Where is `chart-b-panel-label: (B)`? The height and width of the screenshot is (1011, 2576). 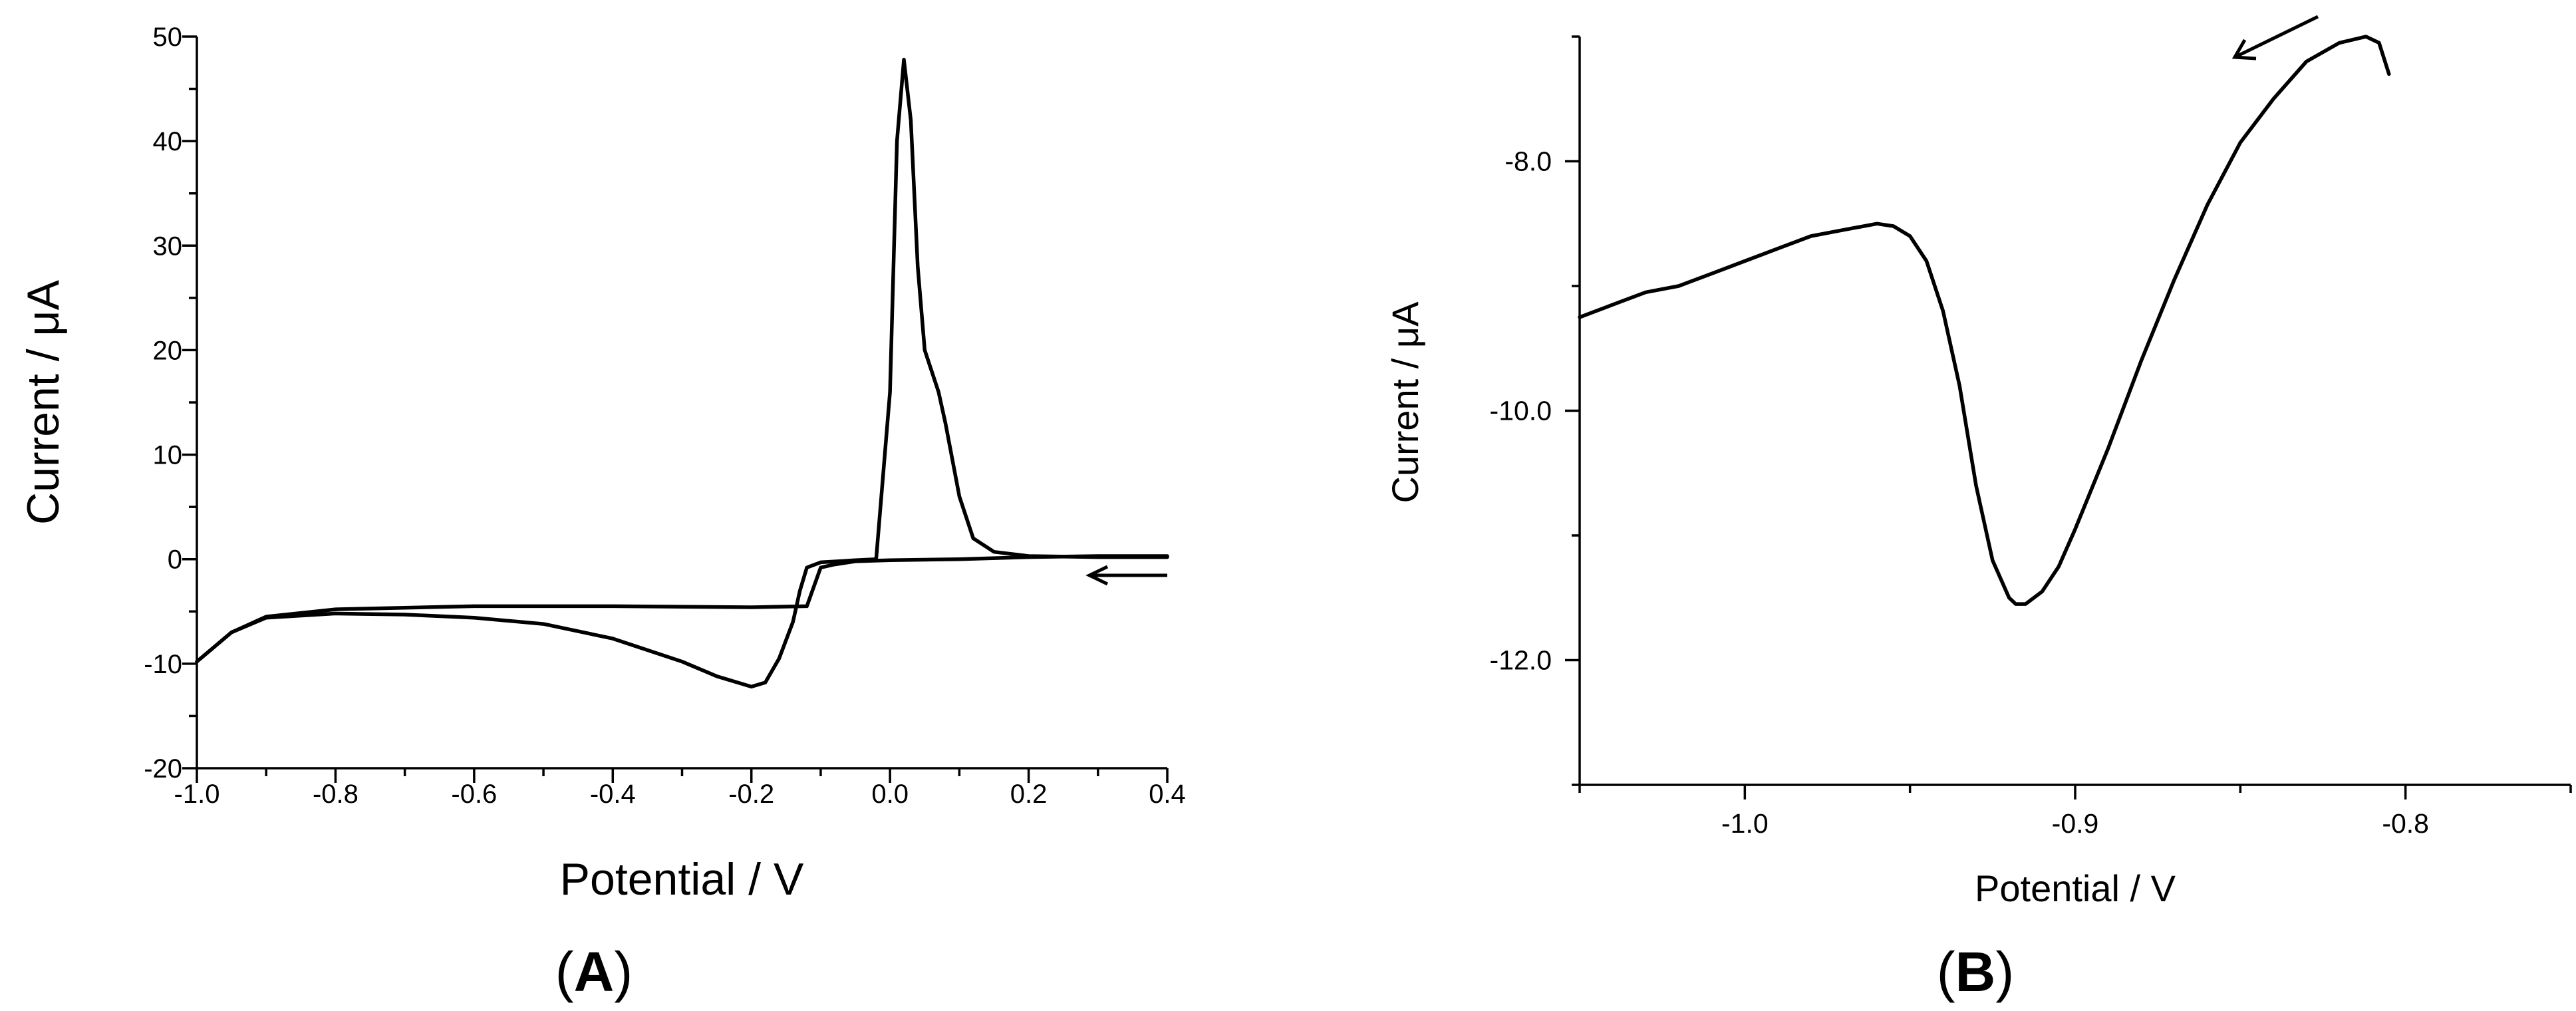
chart-b-panel-label: (B) is located at coordinates (1976, 971).